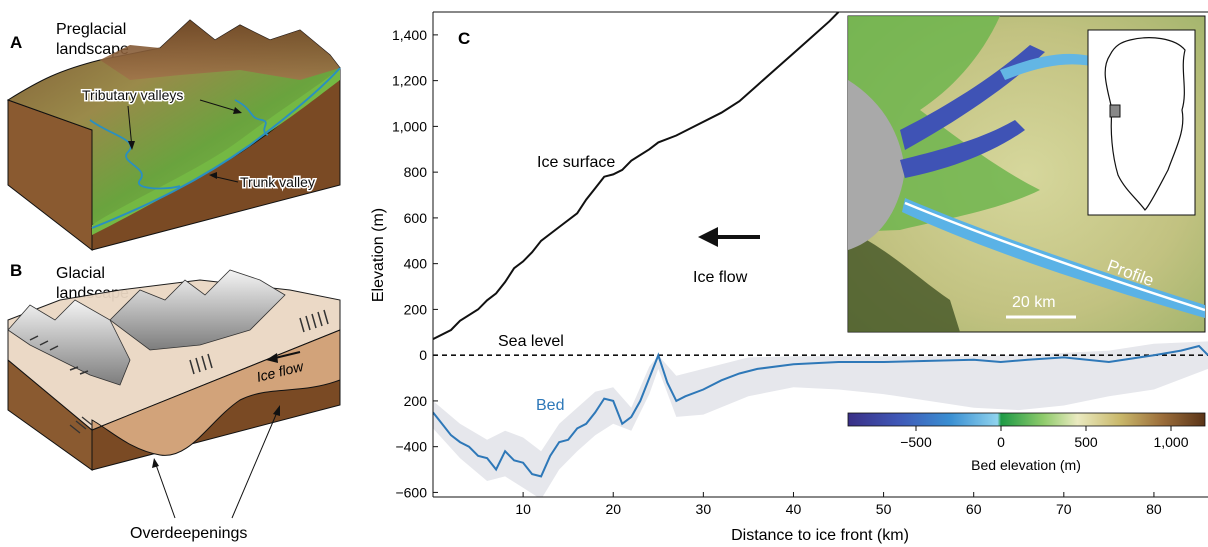 This screenshot has height=547, width=1208. Describe the element at coordinates (464, 38) in the screenshot. I see `panel-c-letter: C` at that location.